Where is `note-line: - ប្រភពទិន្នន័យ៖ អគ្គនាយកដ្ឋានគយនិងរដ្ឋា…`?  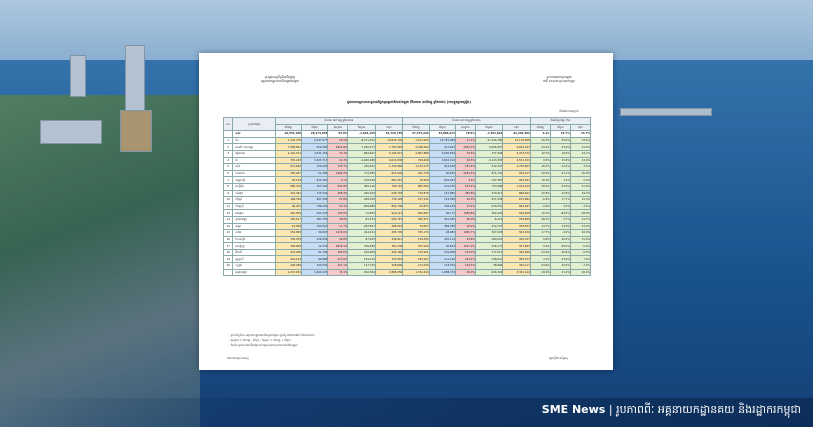 note-line: - ប្រភពទិន្នន័យ៖ អគ្គនាយកដ្ឋានគយនិងរដ្ឋា… is located at coordinates (272, 335).